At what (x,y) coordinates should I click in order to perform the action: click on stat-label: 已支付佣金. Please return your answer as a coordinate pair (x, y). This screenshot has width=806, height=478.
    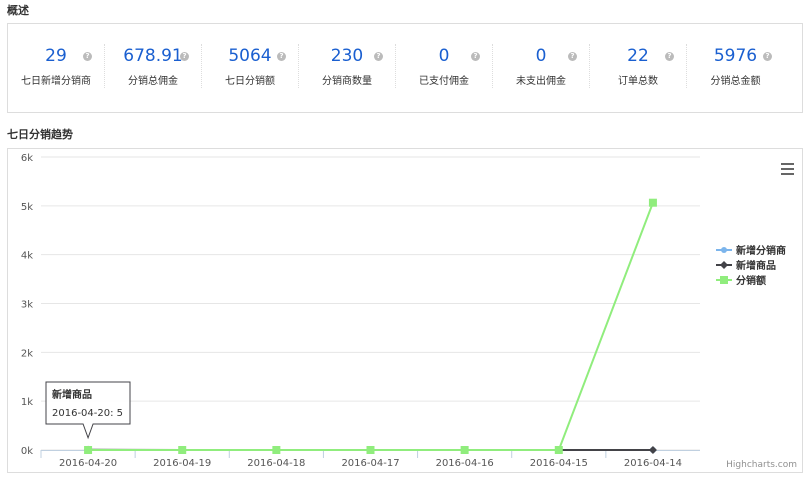
    Looking at the image, I should click on (444, 79).